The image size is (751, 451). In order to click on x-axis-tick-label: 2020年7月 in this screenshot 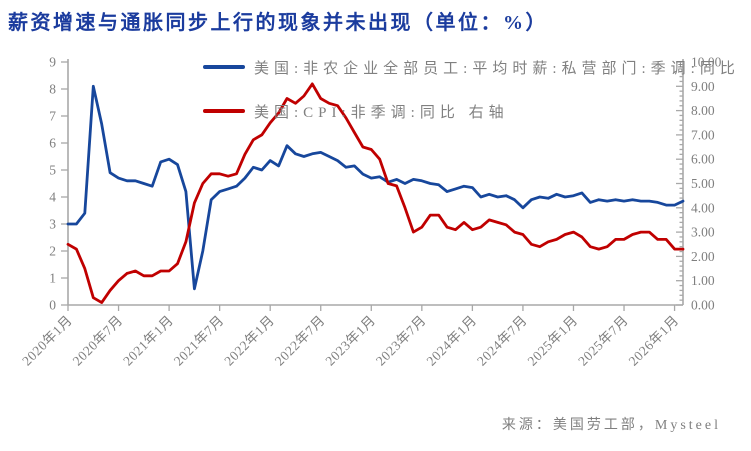, I will do `click(98, 341)`.